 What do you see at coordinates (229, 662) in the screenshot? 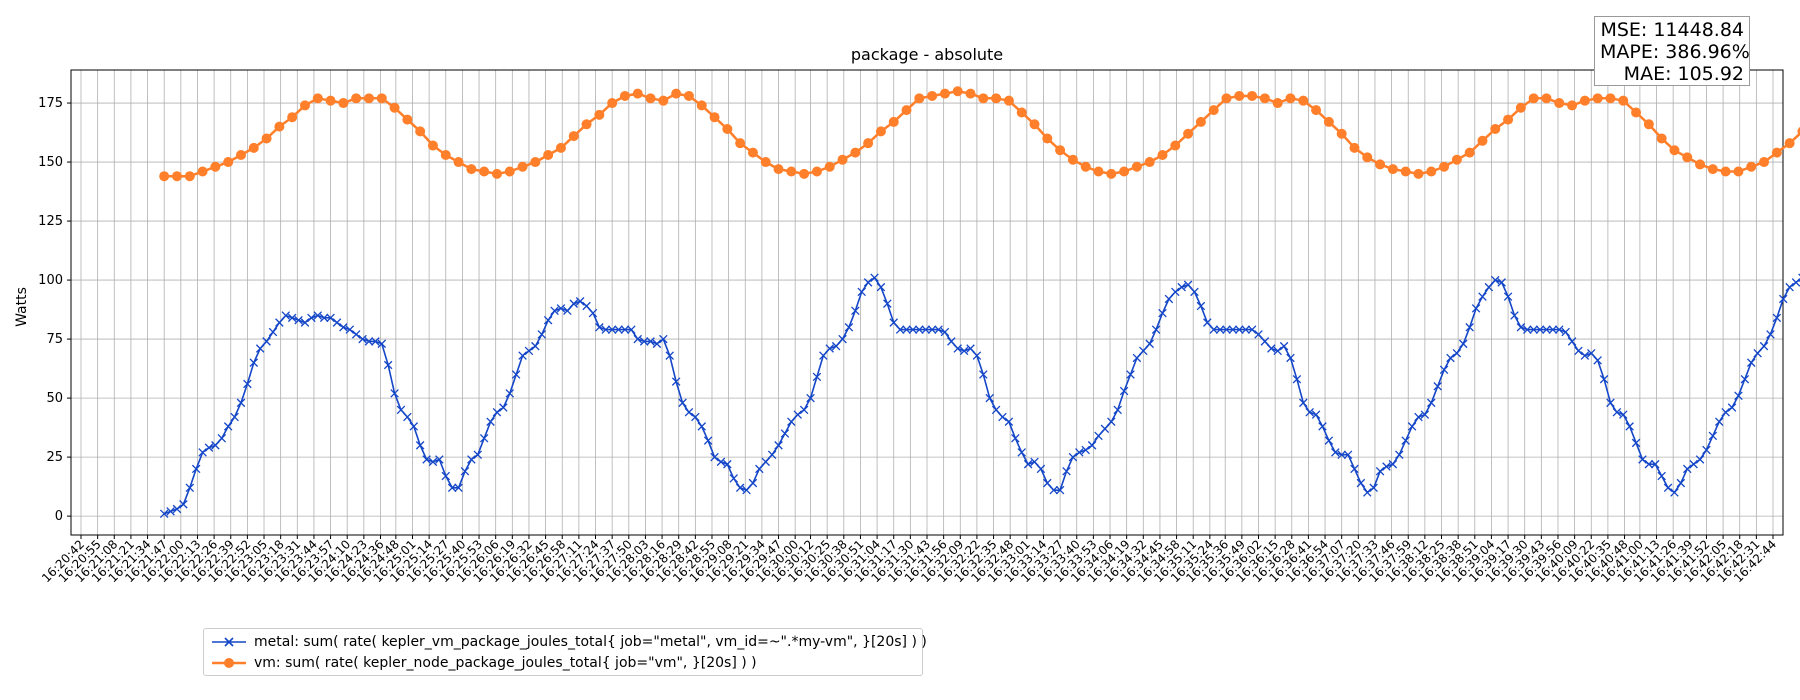
I see `circle-marker-icon` at bounding box center [229, 662].